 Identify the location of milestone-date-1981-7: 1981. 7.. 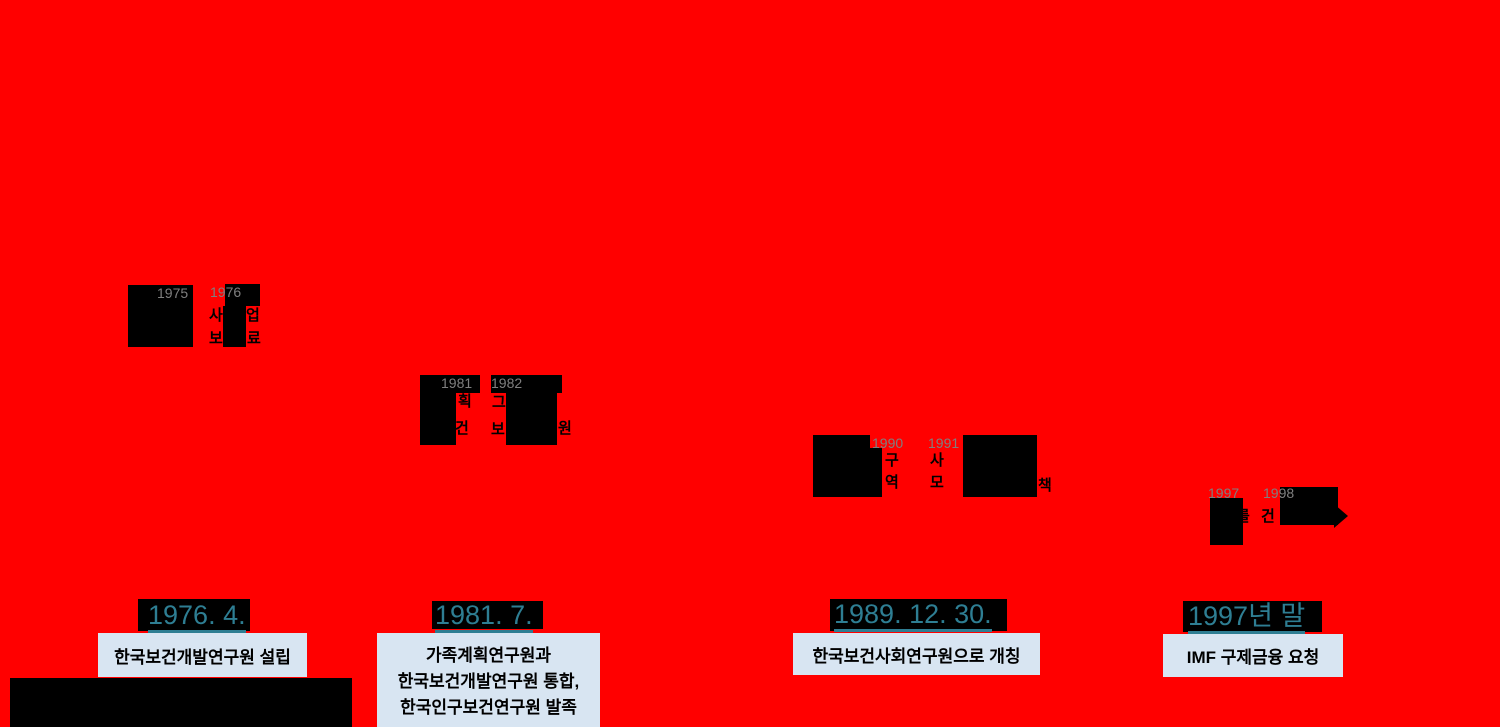
(484, 617).